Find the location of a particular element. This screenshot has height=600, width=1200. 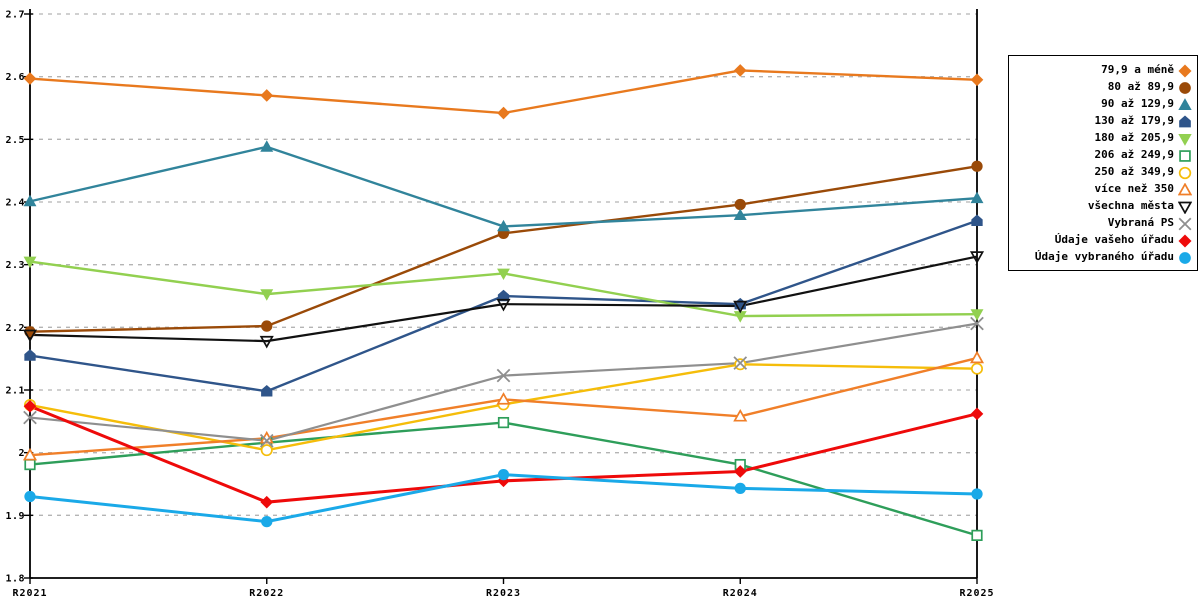

legend-item-label: 250 až 349,9 is located at coordinates (1134, 171).